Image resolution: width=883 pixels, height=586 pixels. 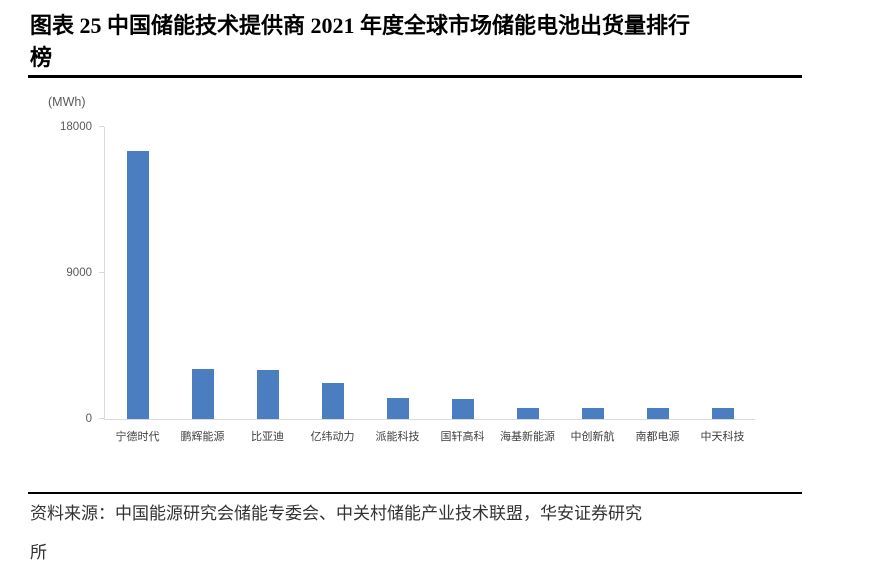 I want to click on bar-slot: 亿纬动力, so click(x=332, y=285).